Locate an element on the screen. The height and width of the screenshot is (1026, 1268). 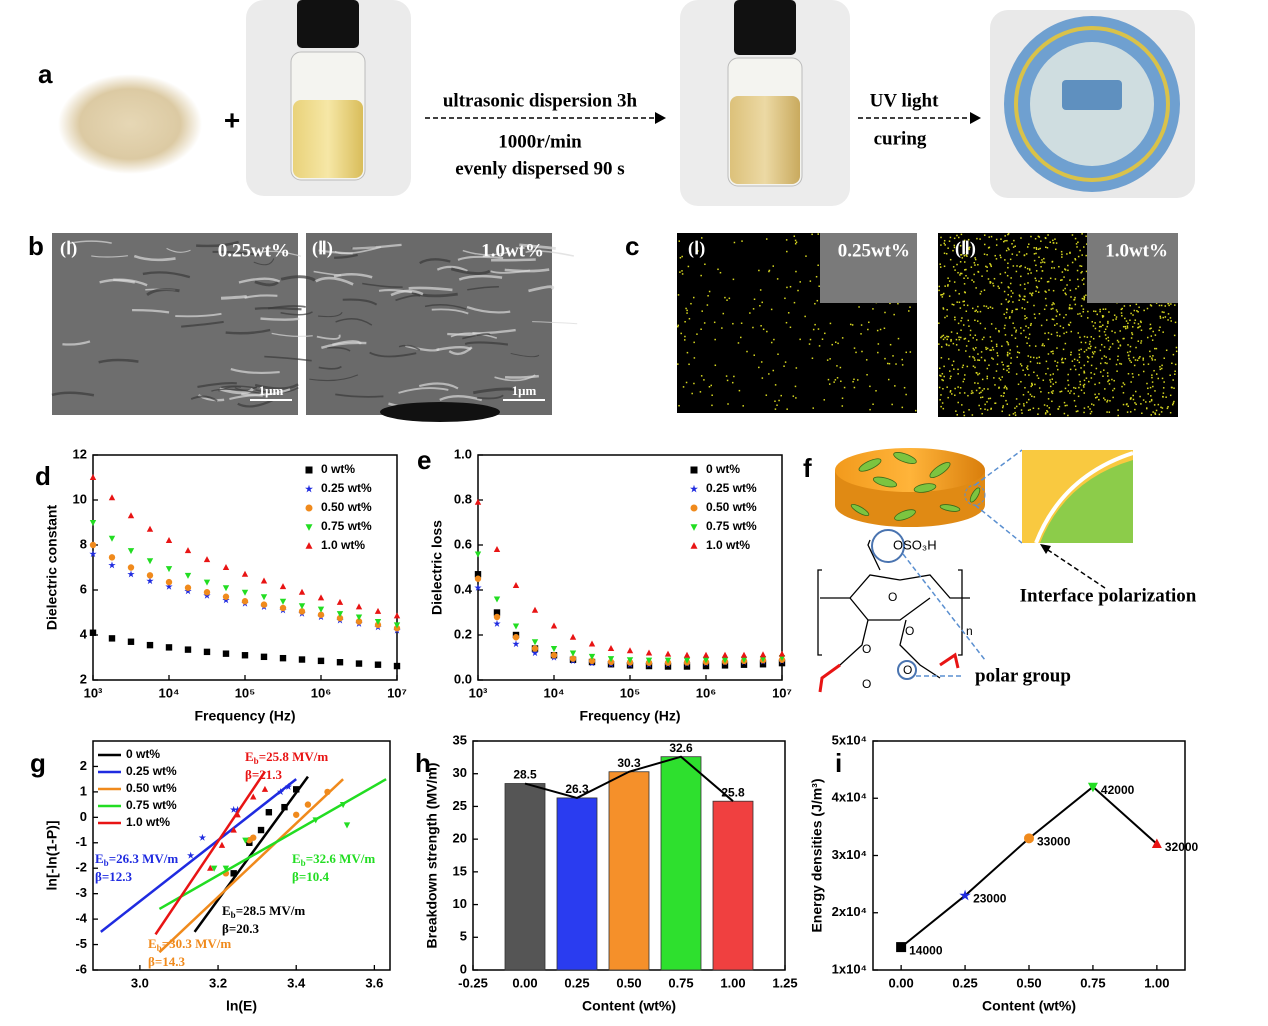
x-tick-label: 10⁴ is located at coordinates (169, 692).